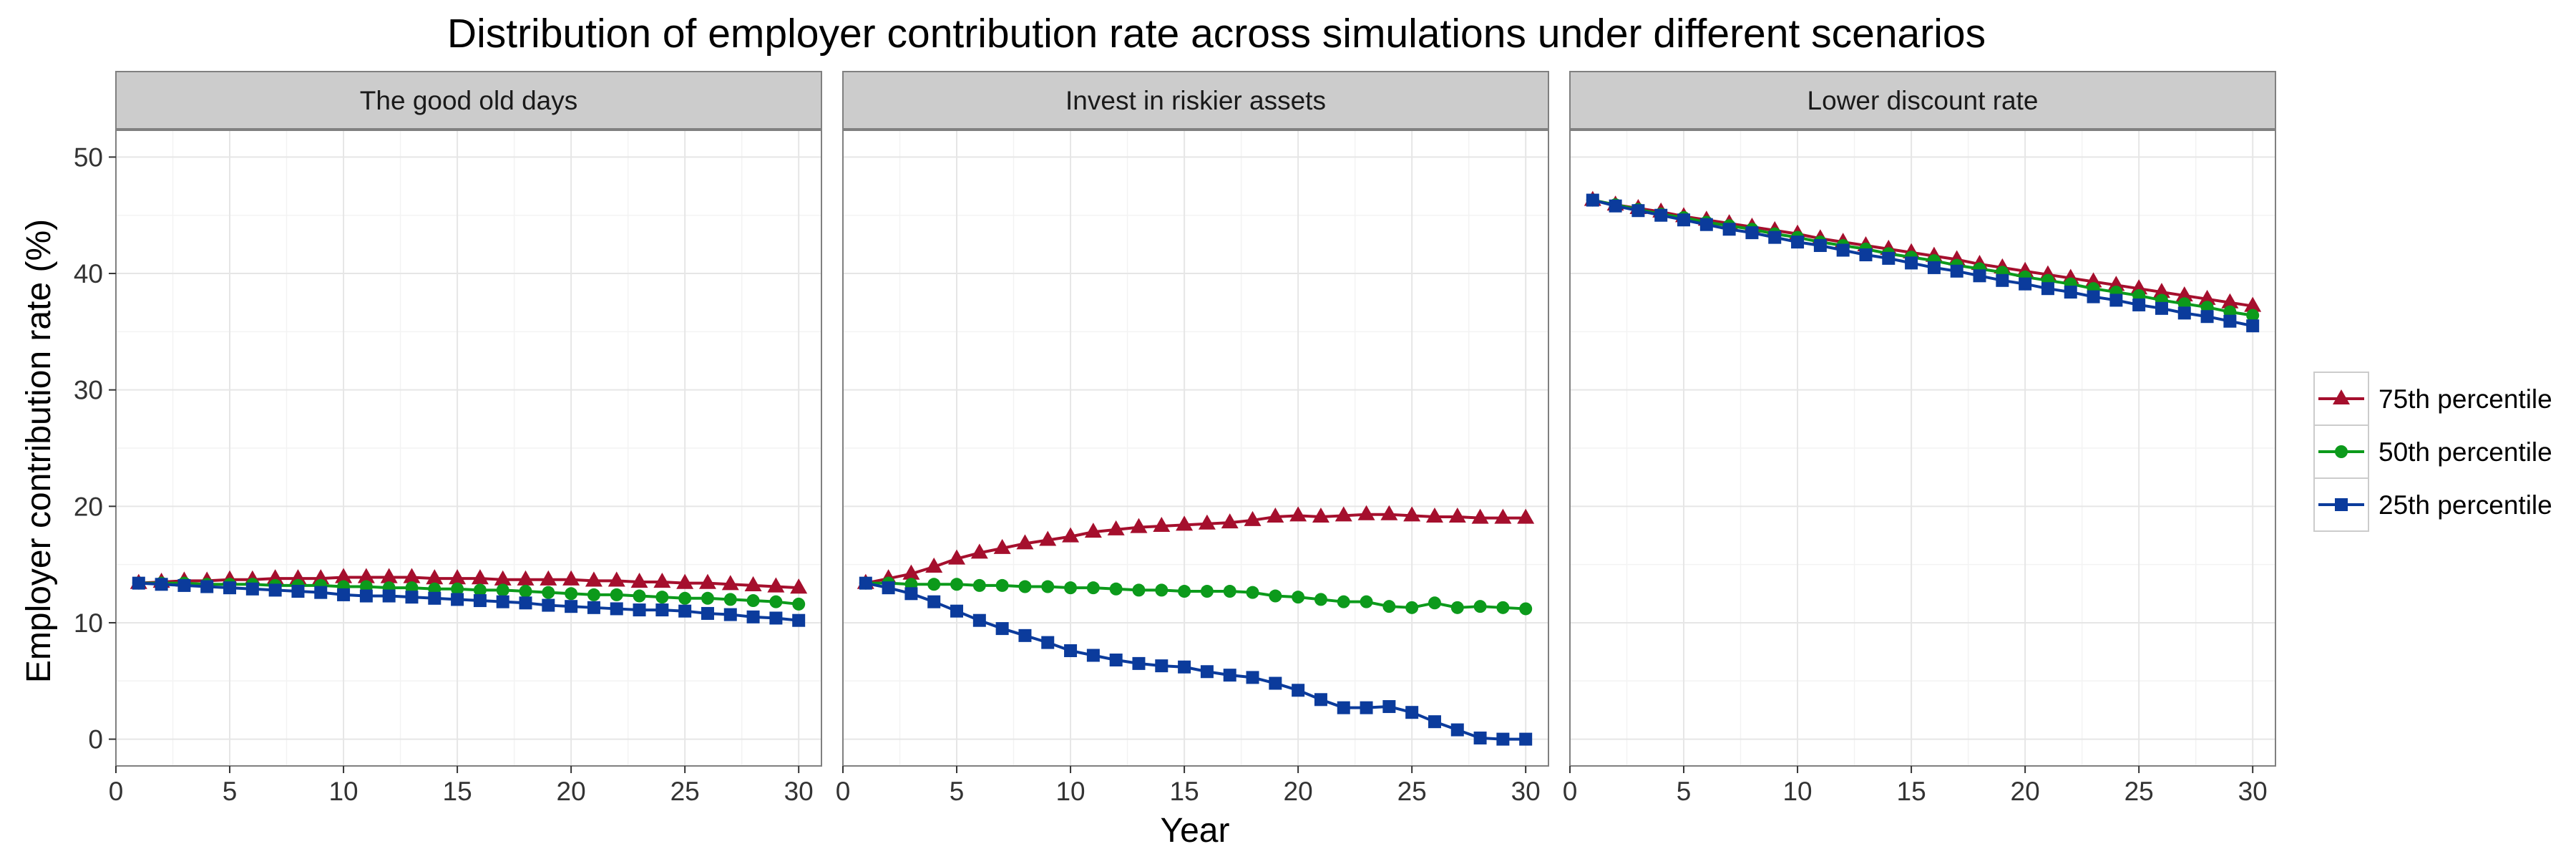 This screenshot has width=2576, height=859. I want to click on legend-label: 25th percentile, so click(2465, 505).